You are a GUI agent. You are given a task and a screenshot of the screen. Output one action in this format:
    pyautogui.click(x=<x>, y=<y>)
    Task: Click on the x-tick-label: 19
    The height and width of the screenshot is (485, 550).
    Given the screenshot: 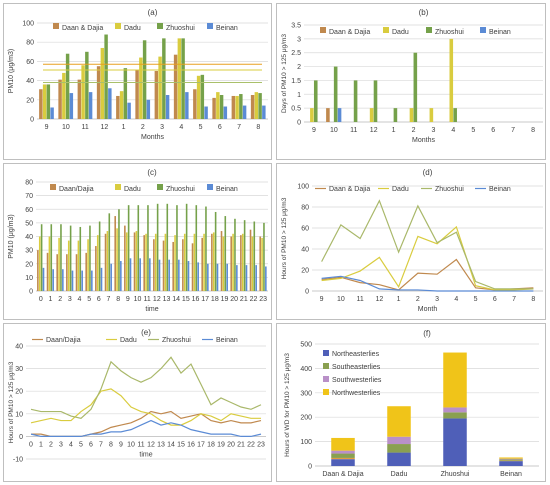 What is the action you would take?
    pyautogui.click(x=225, y=299)
    